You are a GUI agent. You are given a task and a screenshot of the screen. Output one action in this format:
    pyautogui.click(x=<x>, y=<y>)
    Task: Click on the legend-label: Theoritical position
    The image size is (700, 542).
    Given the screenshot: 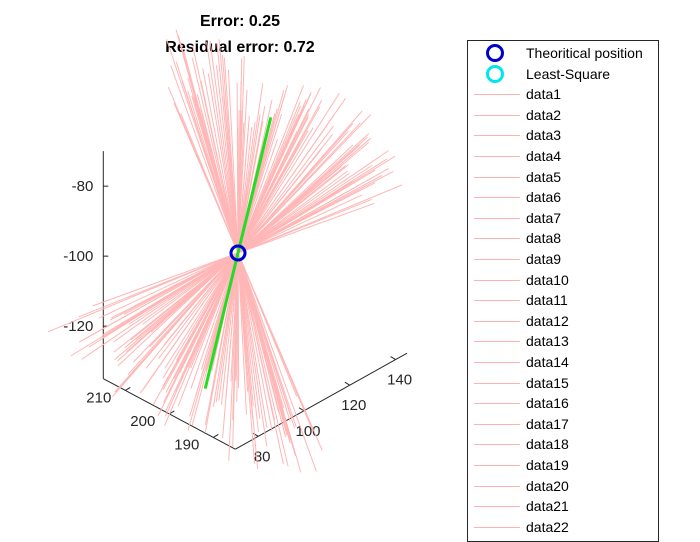 What is the action you would take?
    pyautogui.click(x=584, y=53)
    